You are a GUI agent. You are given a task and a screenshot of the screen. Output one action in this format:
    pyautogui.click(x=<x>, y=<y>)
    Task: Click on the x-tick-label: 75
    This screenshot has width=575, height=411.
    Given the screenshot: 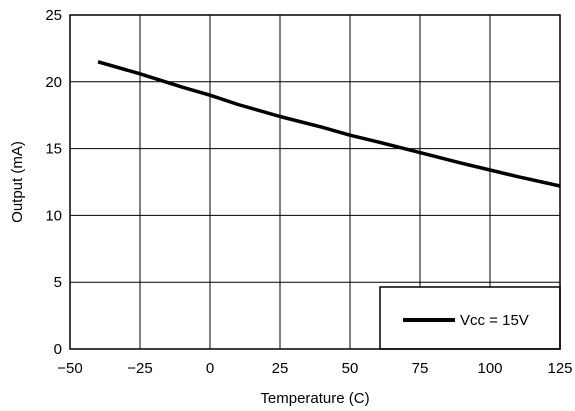 What is the action you would take?
    pyautogui.click(x=420, y=368)
    